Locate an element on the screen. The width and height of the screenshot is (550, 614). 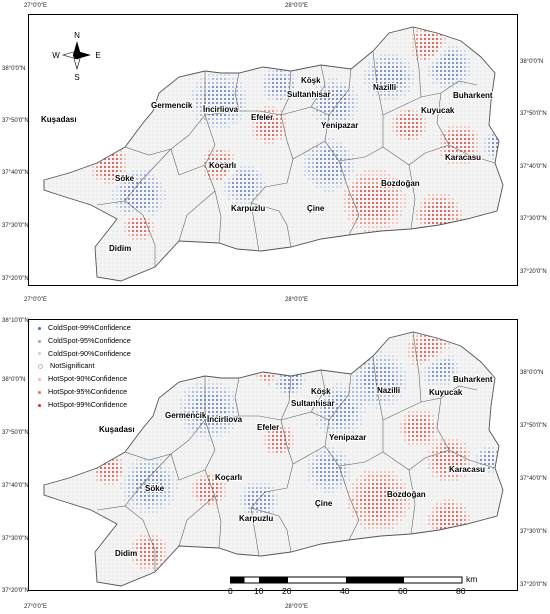
legend-label: ColdSpot-90%Confidence is located at coordinates (89, 353).